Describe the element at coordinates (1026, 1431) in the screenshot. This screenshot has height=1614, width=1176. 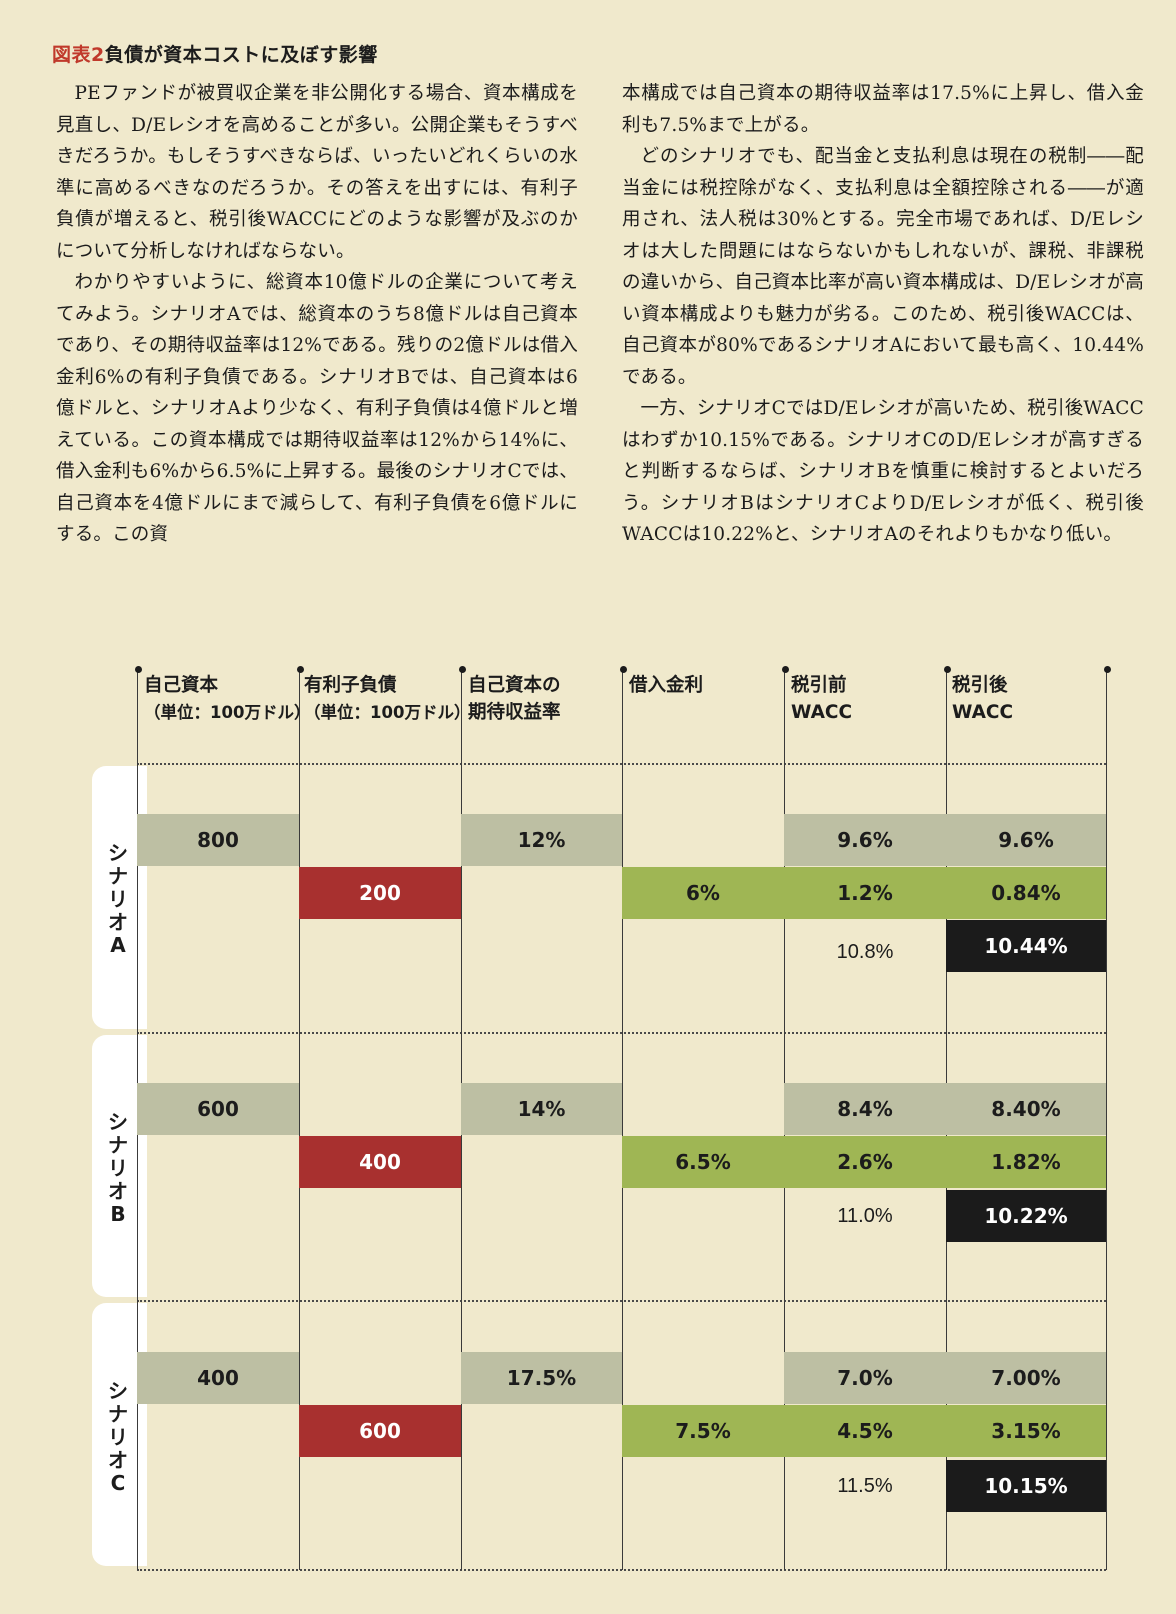
I see `cell-aftertax-debt: 3.15%` at that location.